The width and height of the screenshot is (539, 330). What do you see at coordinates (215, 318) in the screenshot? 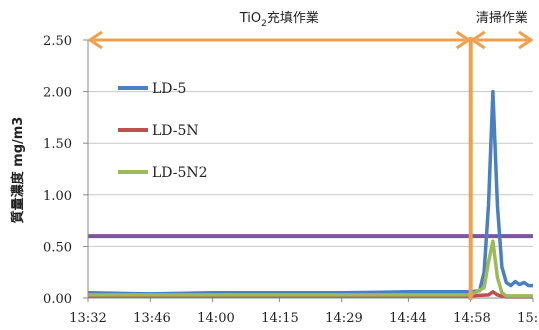
I see `x-tick-label-2: 14:00` at bounding box center [215, 318].